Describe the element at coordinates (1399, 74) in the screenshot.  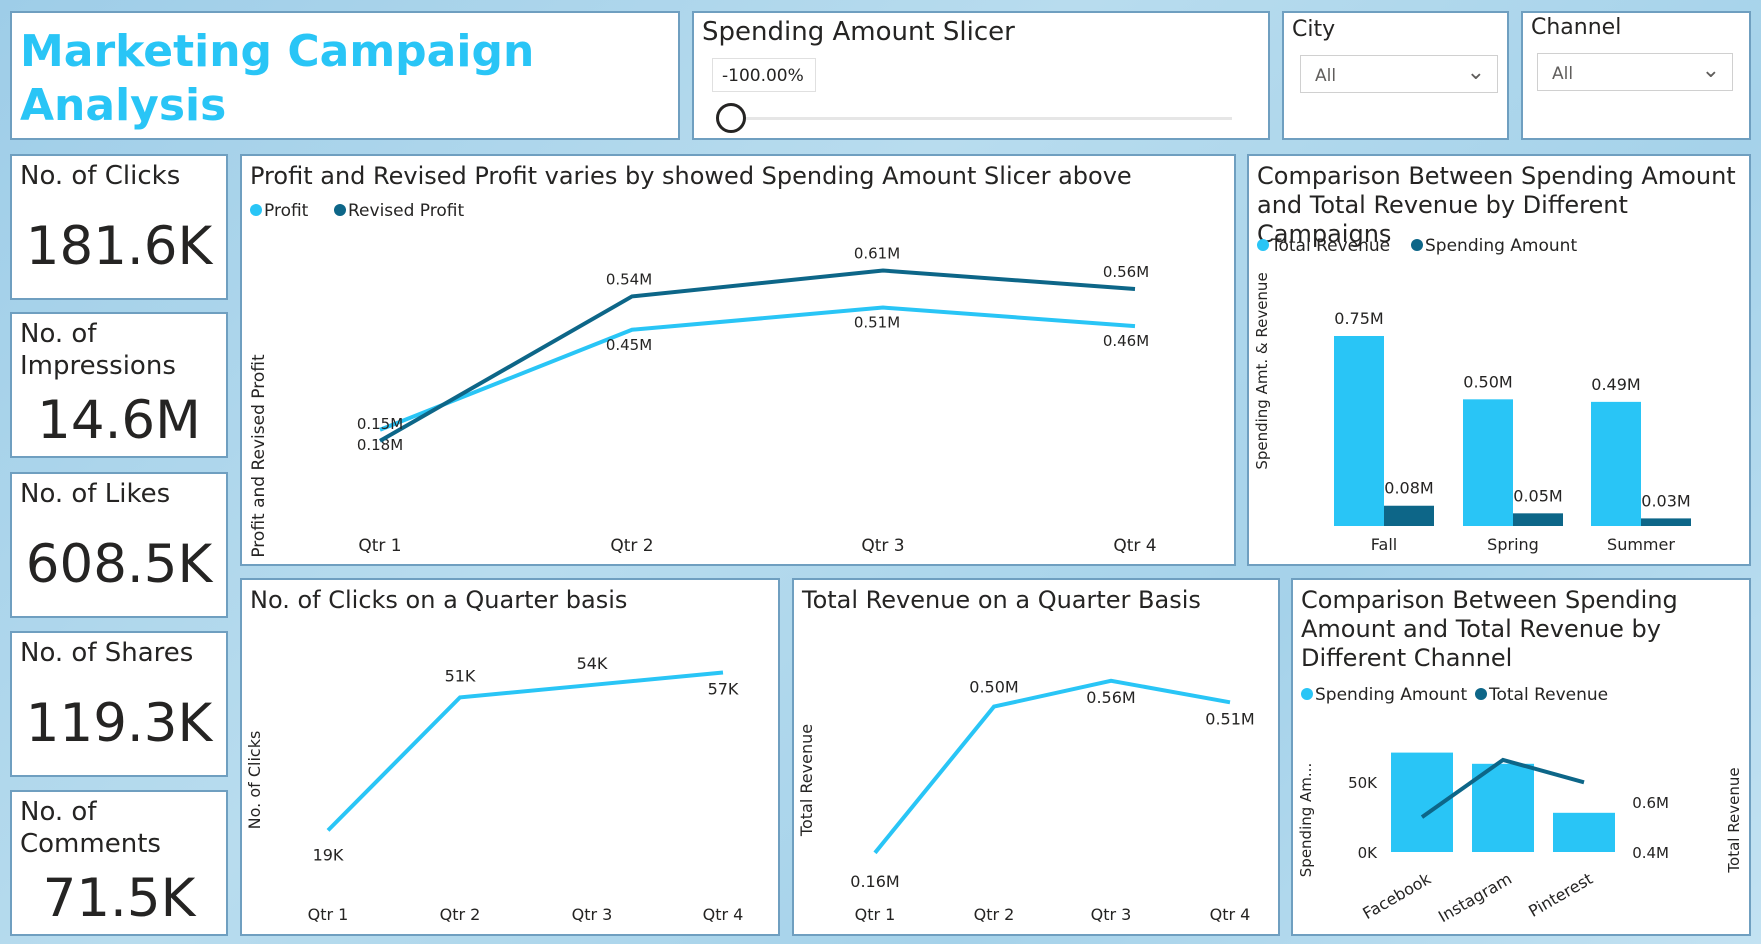
I see `city-dropdown: All ⌄` at that location.